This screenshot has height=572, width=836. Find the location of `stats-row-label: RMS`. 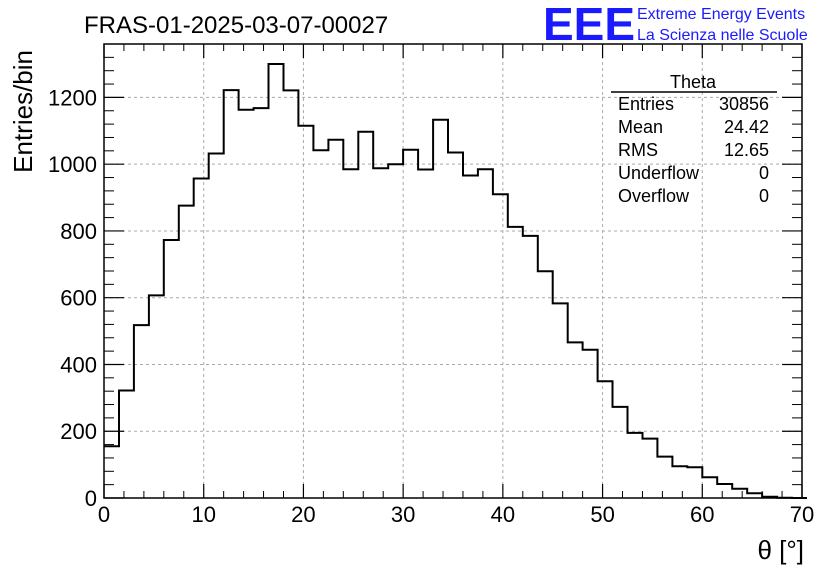

stats-row-label: RMS is located at coordinates (638, 150).